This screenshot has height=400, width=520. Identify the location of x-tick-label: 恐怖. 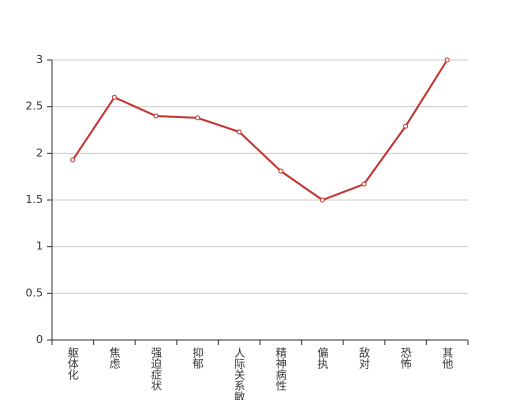
(405, 358).